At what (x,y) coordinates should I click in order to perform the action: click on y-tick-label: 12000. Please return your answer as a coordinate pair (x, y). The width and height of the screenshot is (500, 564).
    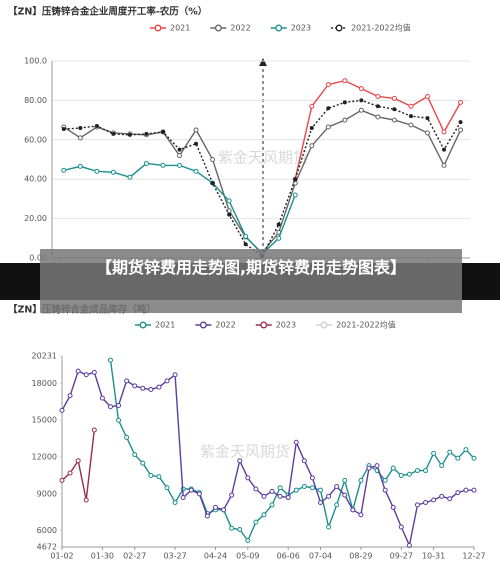
    Looking at the image, I should click on (44, 457).